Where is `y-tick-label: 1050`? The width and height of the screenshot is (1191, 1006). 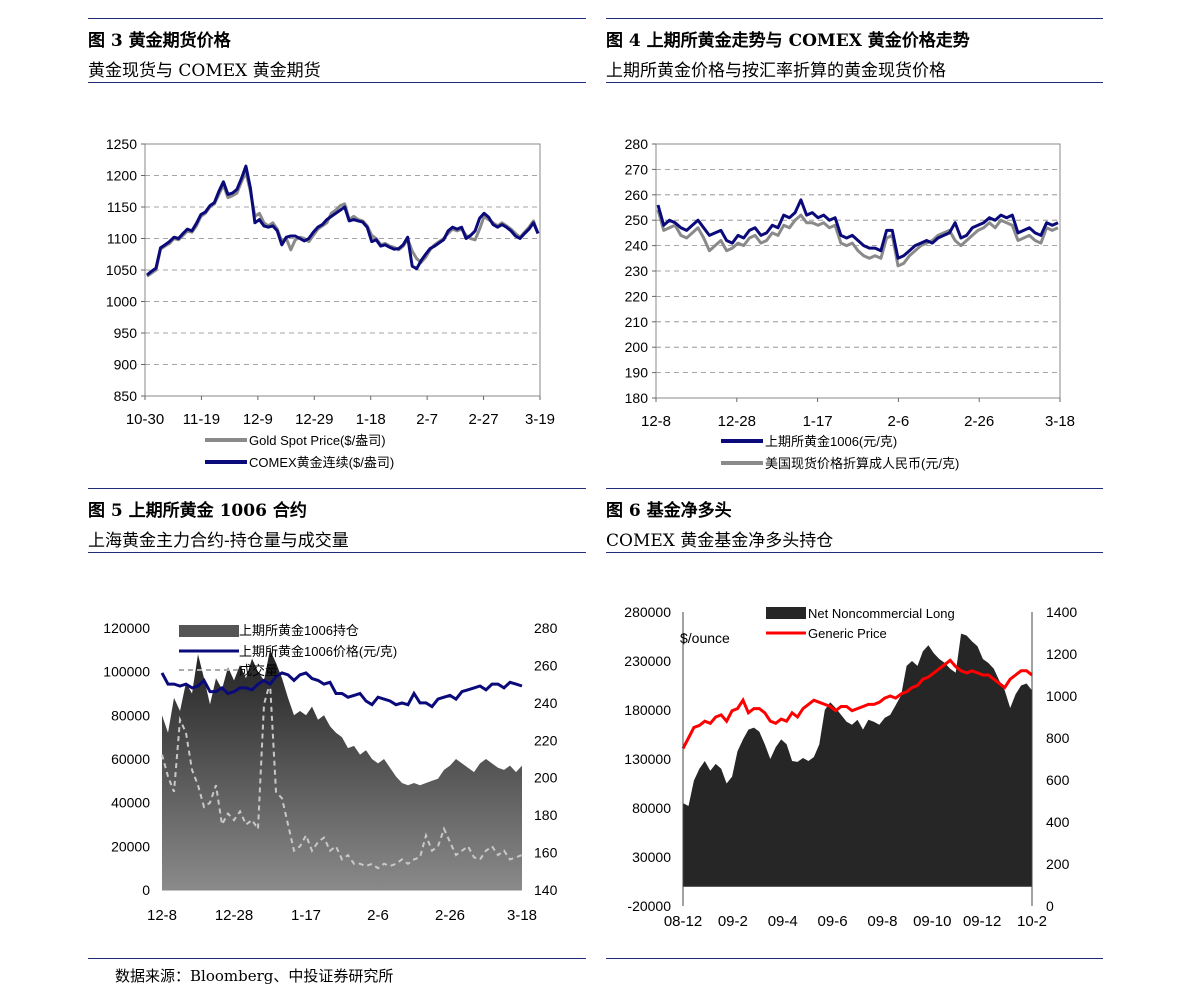
y-tick-label: 1050 is located at coordinates (121, 270).